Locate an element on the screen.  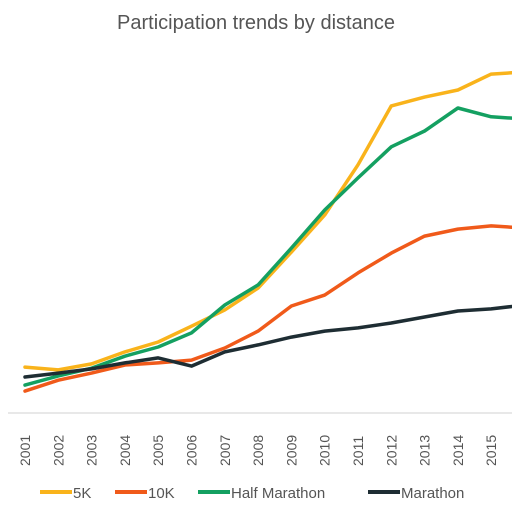
x-tick-label: 2009 is located at coordinates (291, 450).